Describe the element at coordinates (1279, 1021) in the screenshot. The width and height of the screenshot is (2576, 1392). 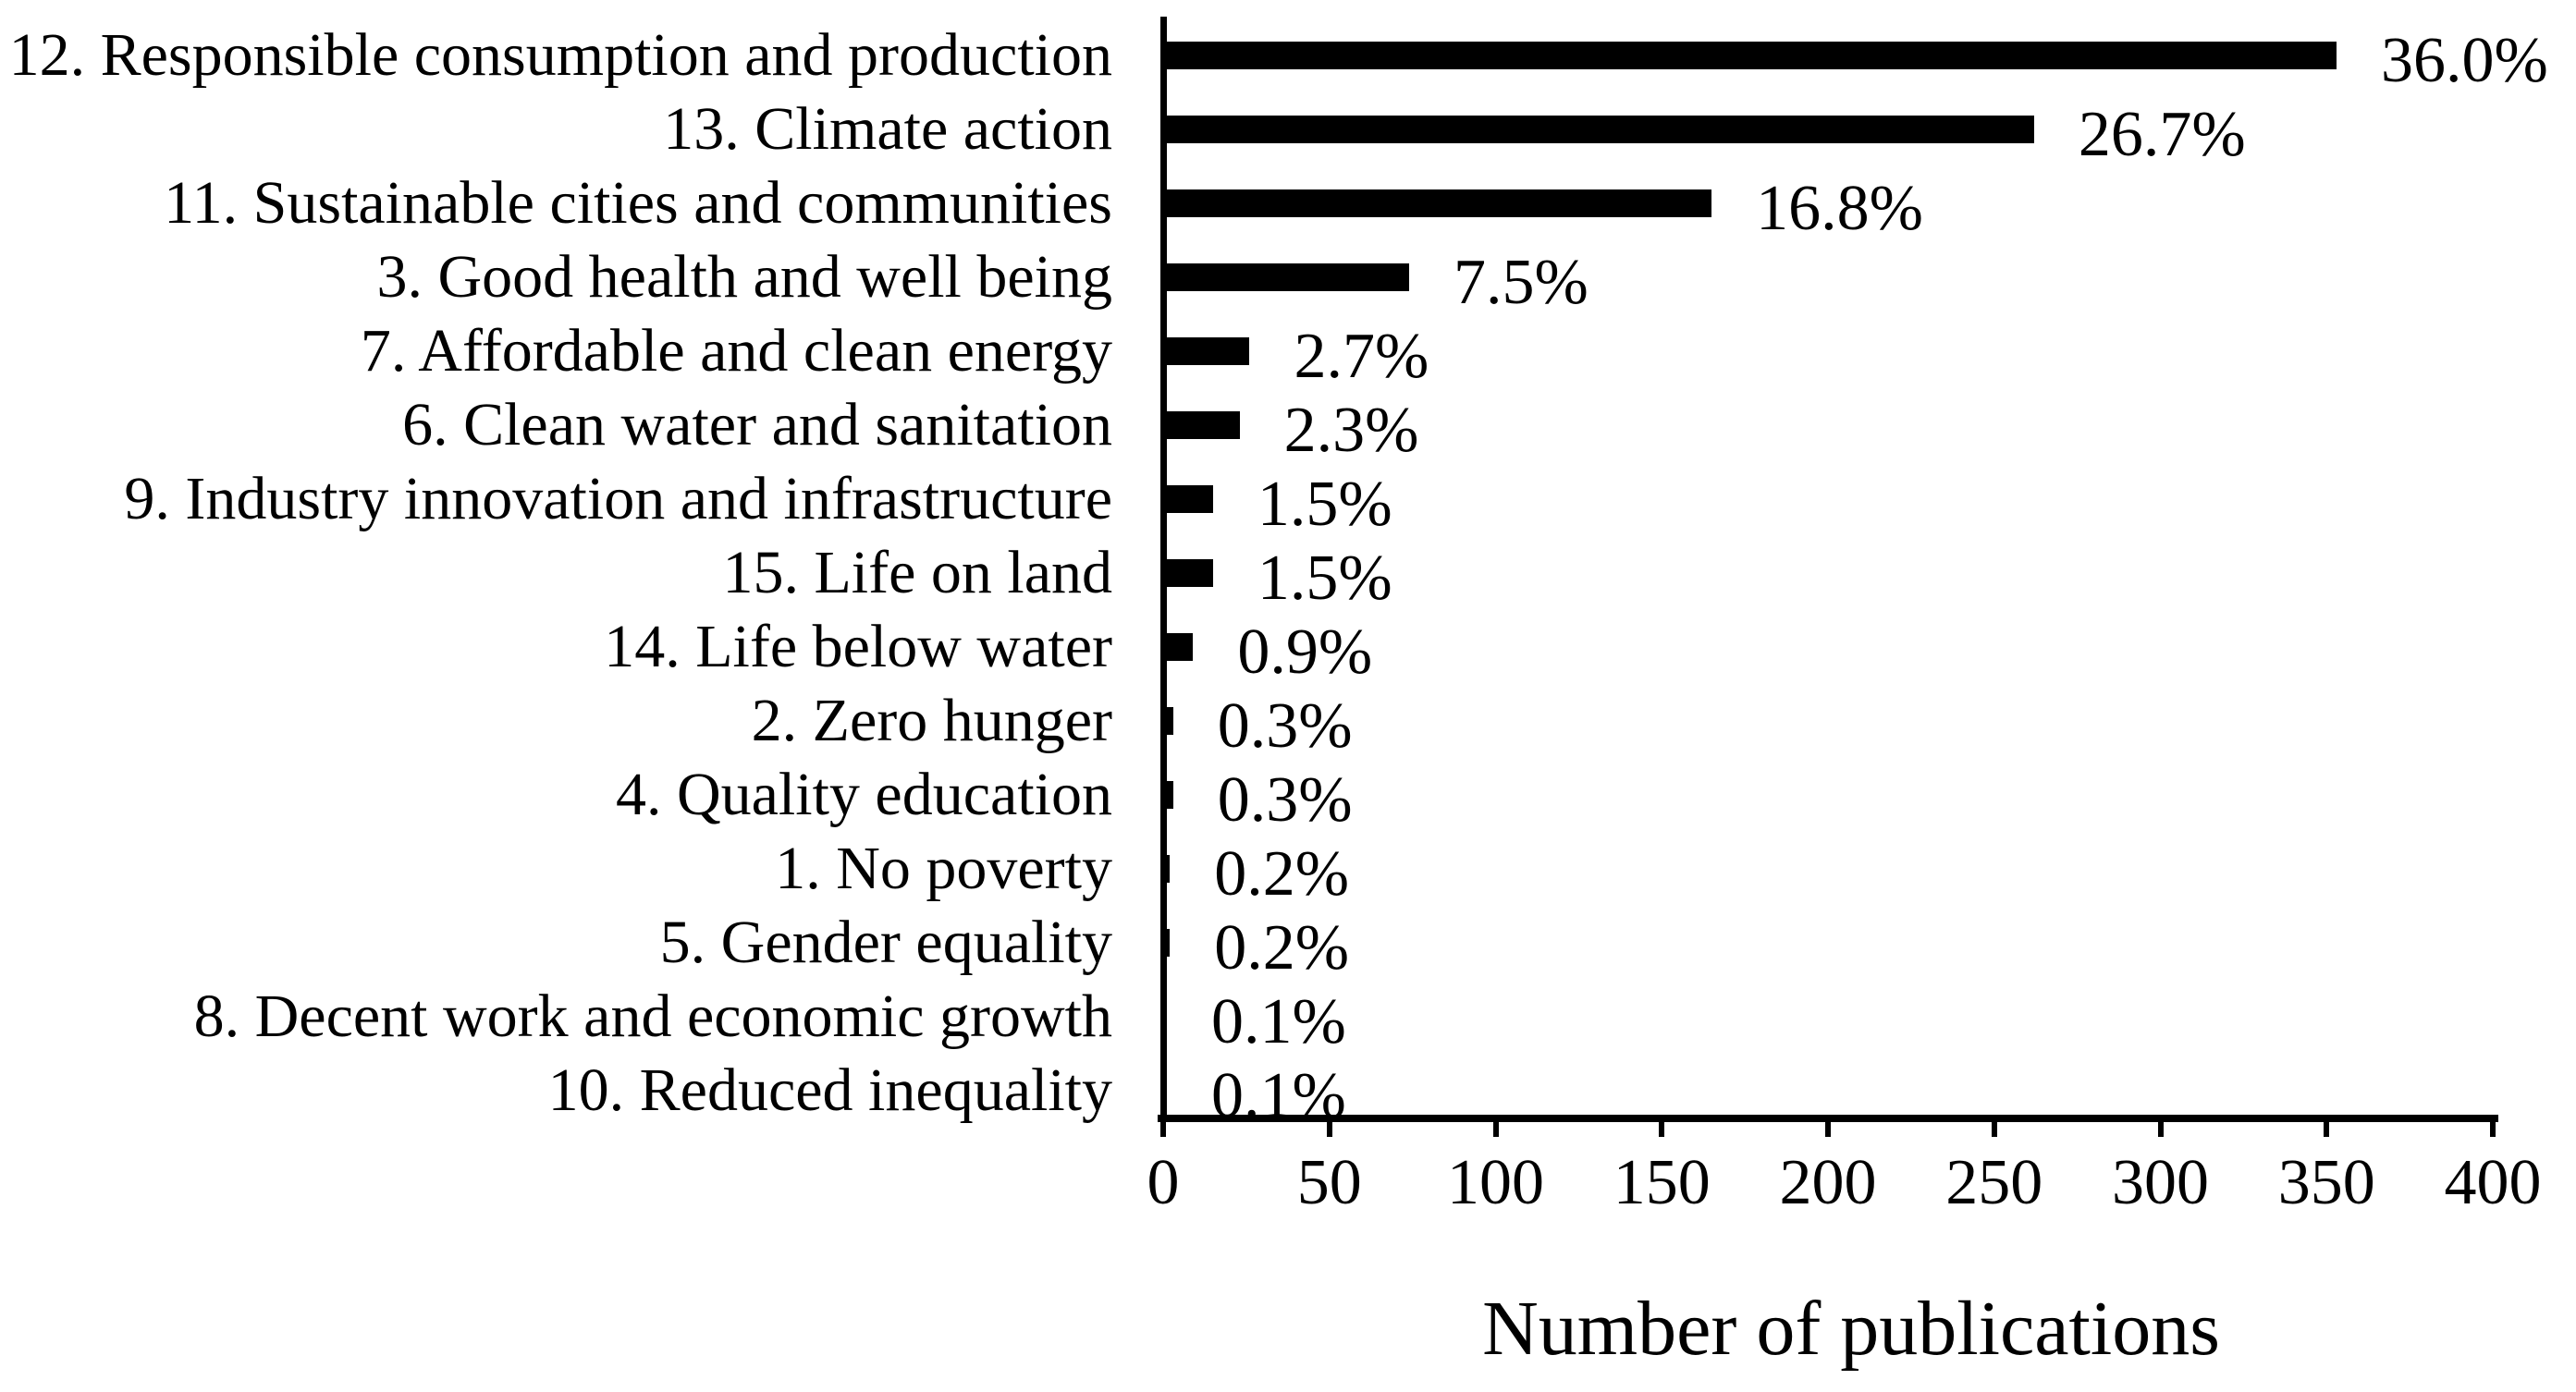
I see `percent-label: 0.1%` at that location.